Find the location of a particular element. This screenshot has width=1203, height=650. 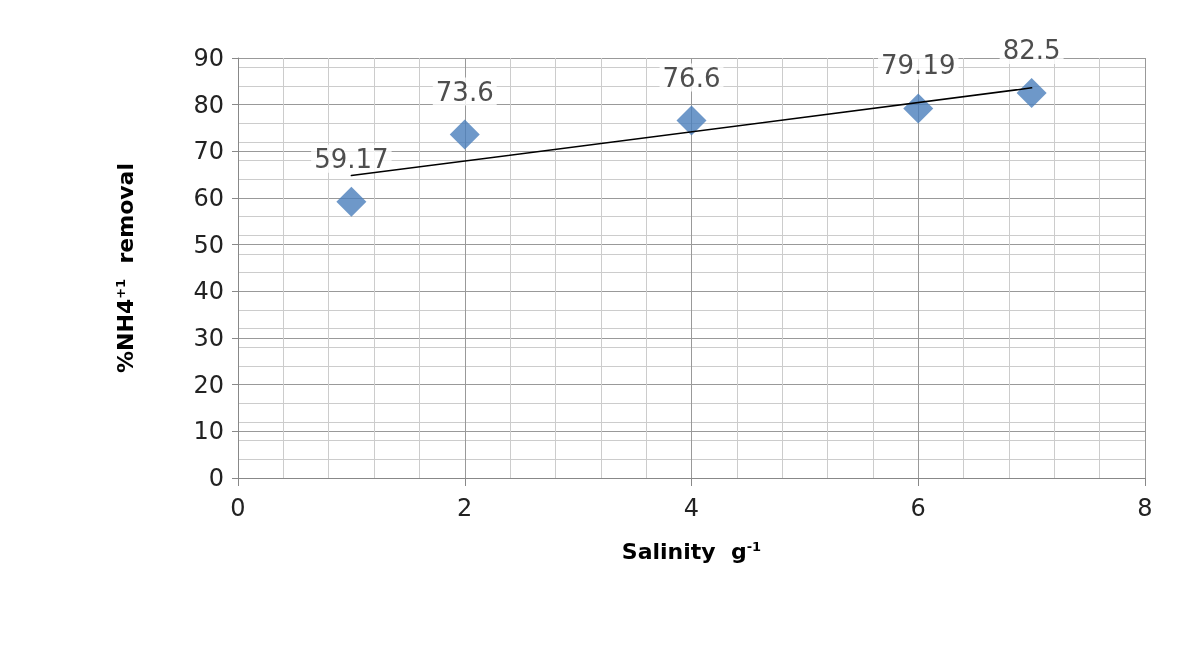

x-tick-label: 6 is located at coordinates (918, 508).